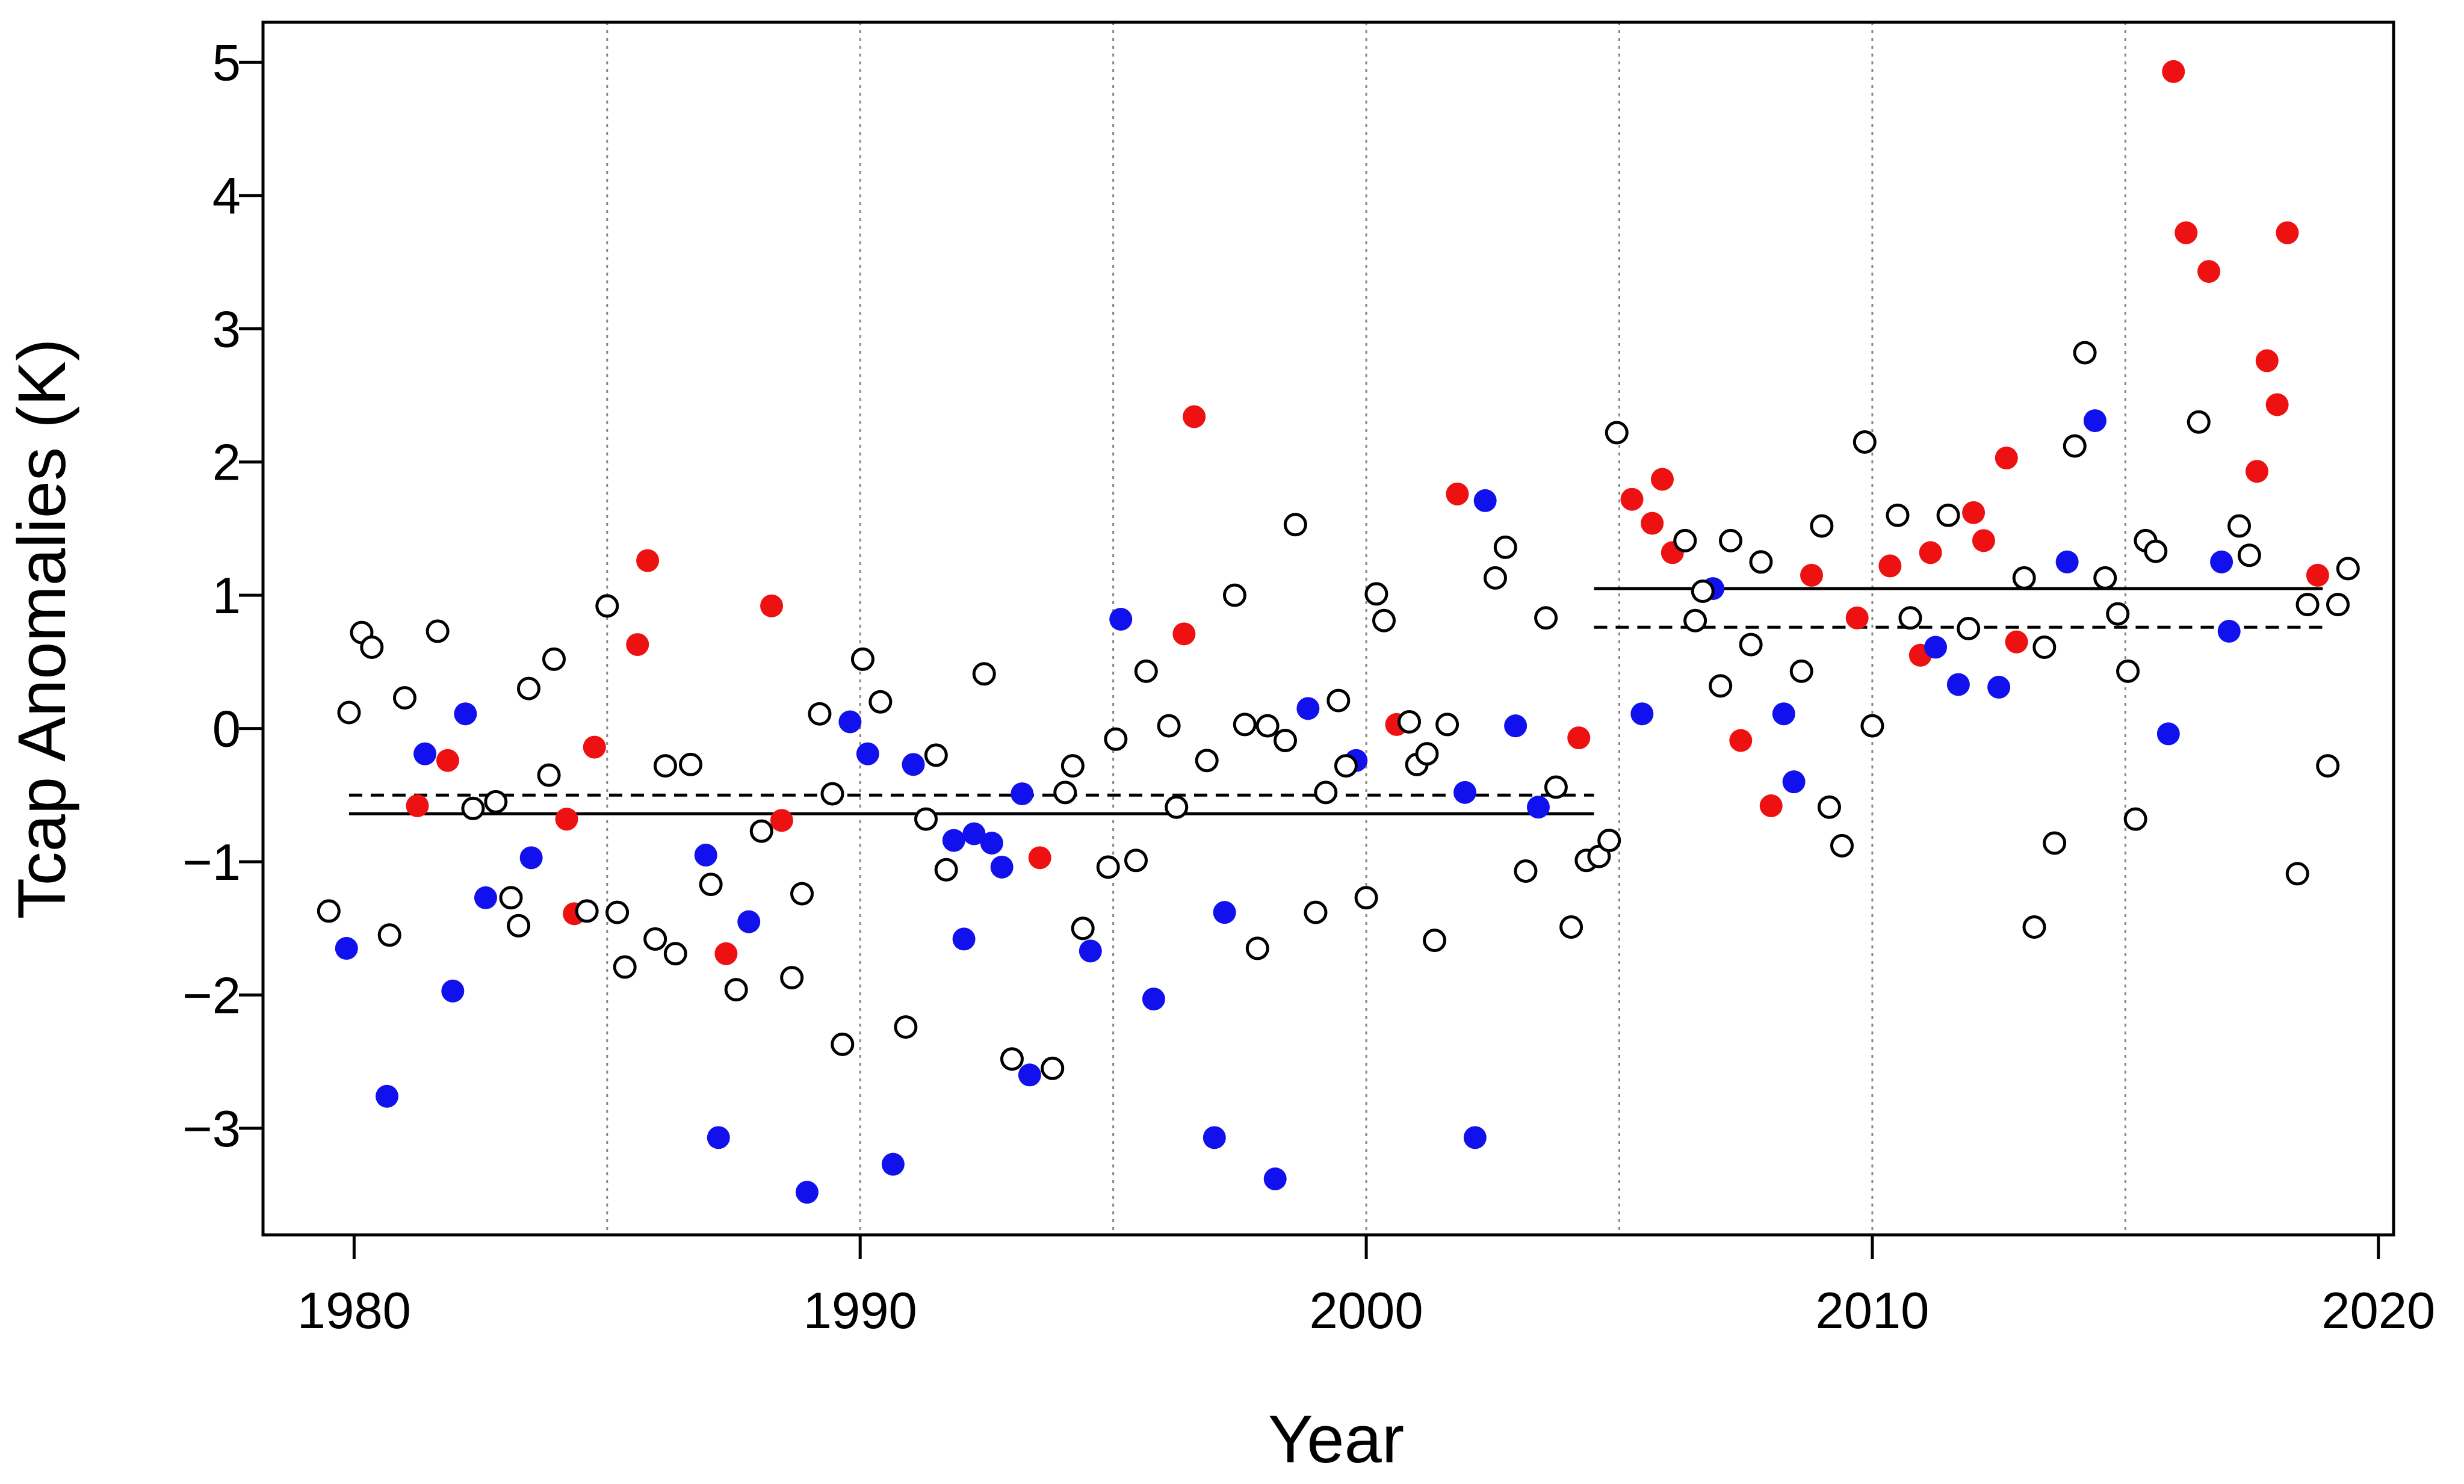  I want to click on y-axis-title: Tcap Anomalies (K), so click(41, 629).